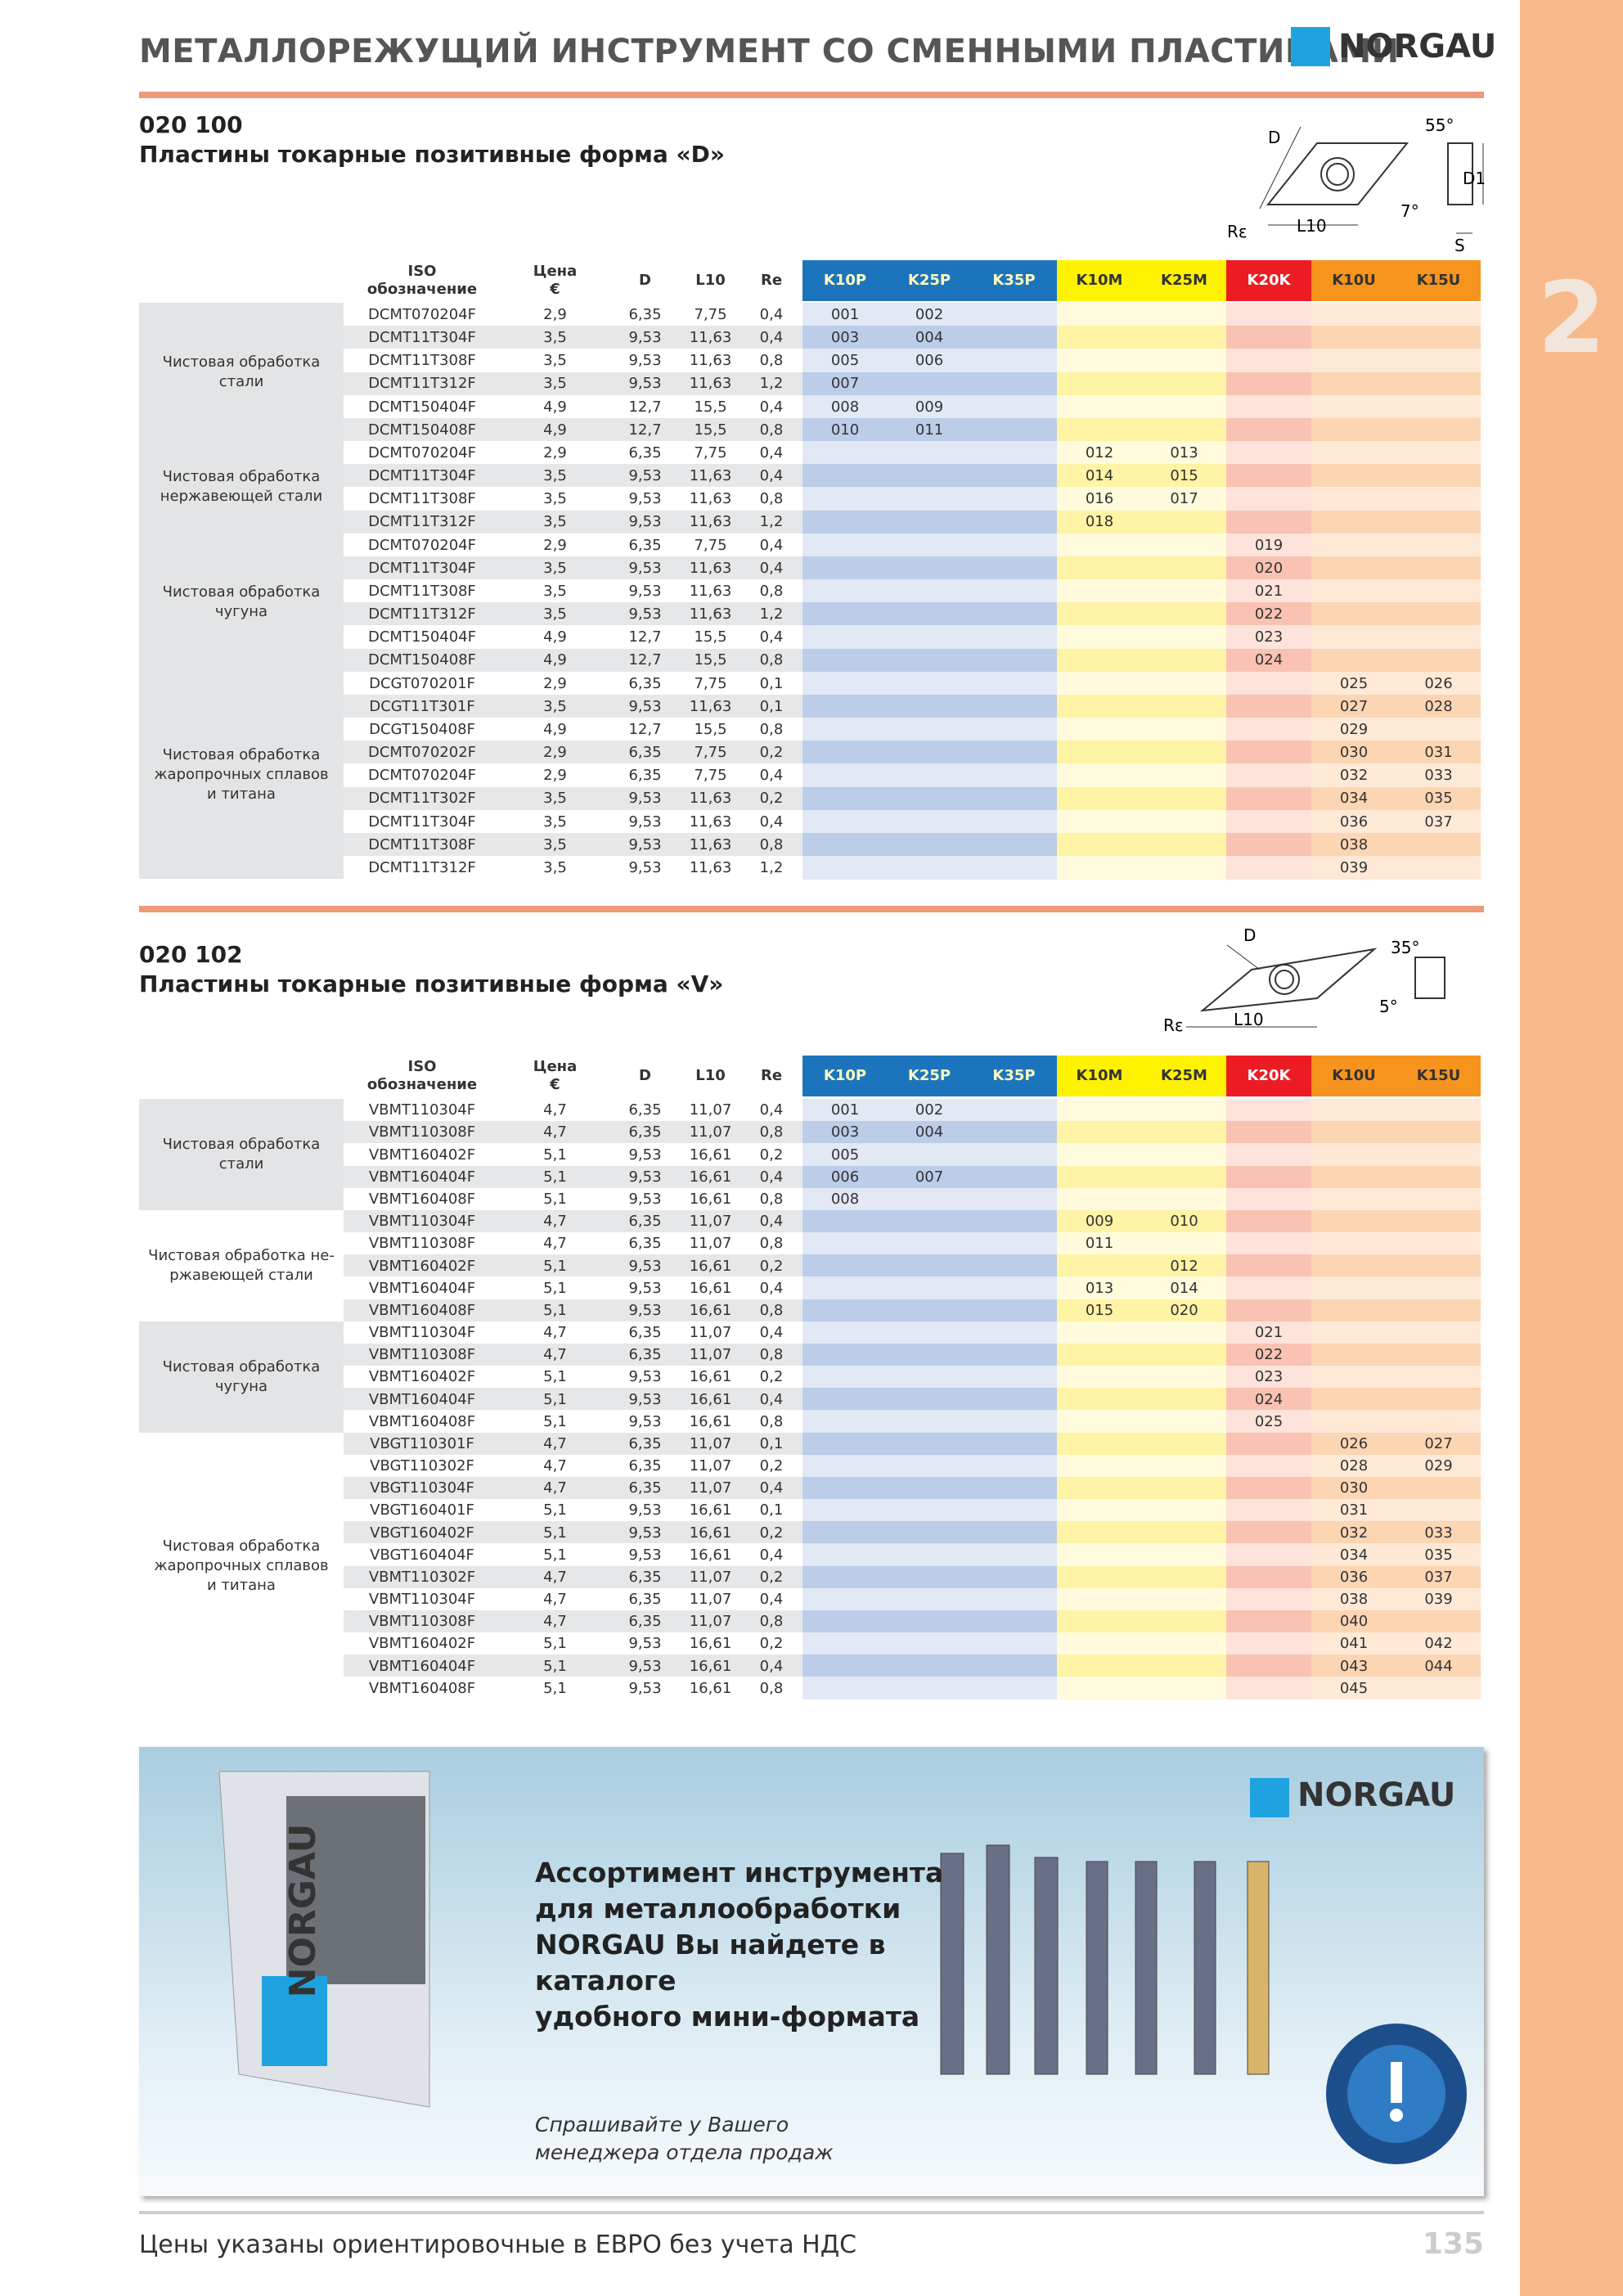 The width and height of the screenshot is (1623, 2296). I want to click on table-cell: 016, so click(1099, 499).